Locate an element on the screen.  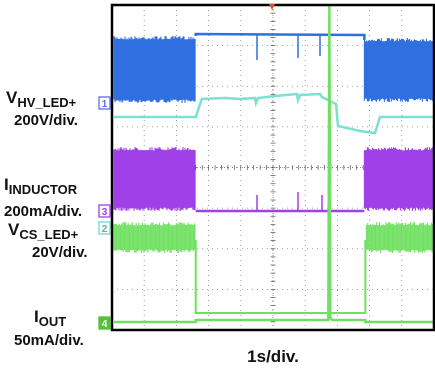
svg-text: 4 is located at coordinates (105, 324).